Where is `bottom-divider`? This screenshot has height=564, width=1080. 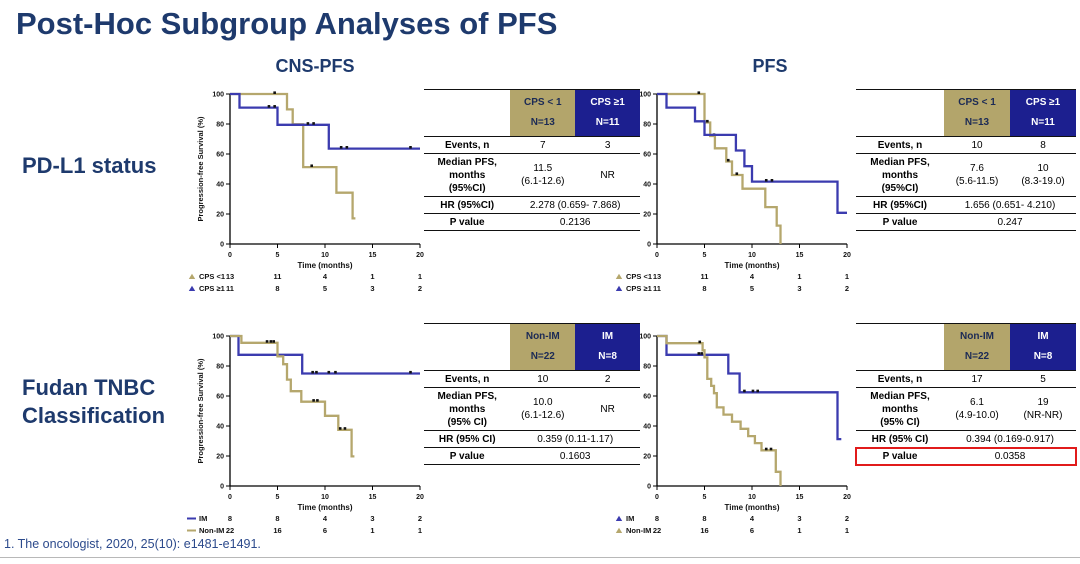
bottom-divider is located at coordinates (540, 557).